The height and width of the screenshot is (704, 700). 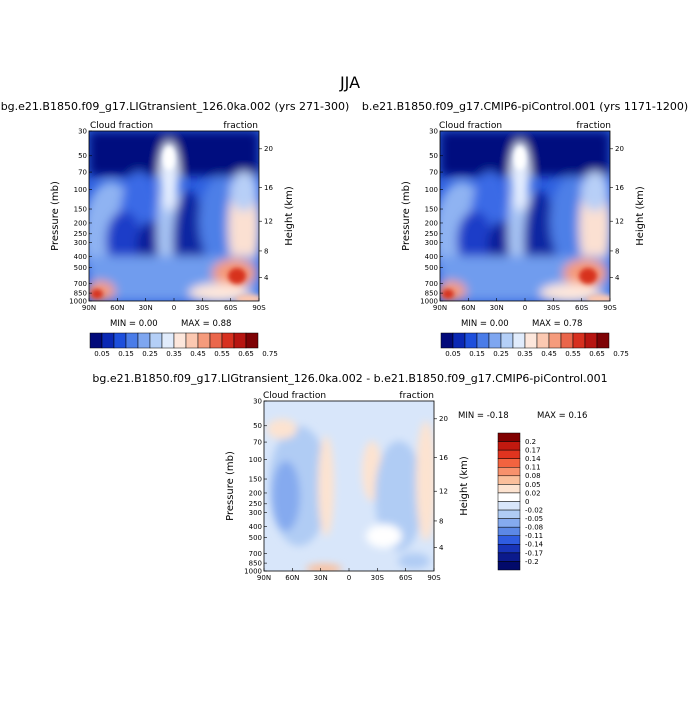 What do you see at coordinates (82, 156) in the screenshot?
I see `y-tick-label: 50` at bounding box center [82, 156].